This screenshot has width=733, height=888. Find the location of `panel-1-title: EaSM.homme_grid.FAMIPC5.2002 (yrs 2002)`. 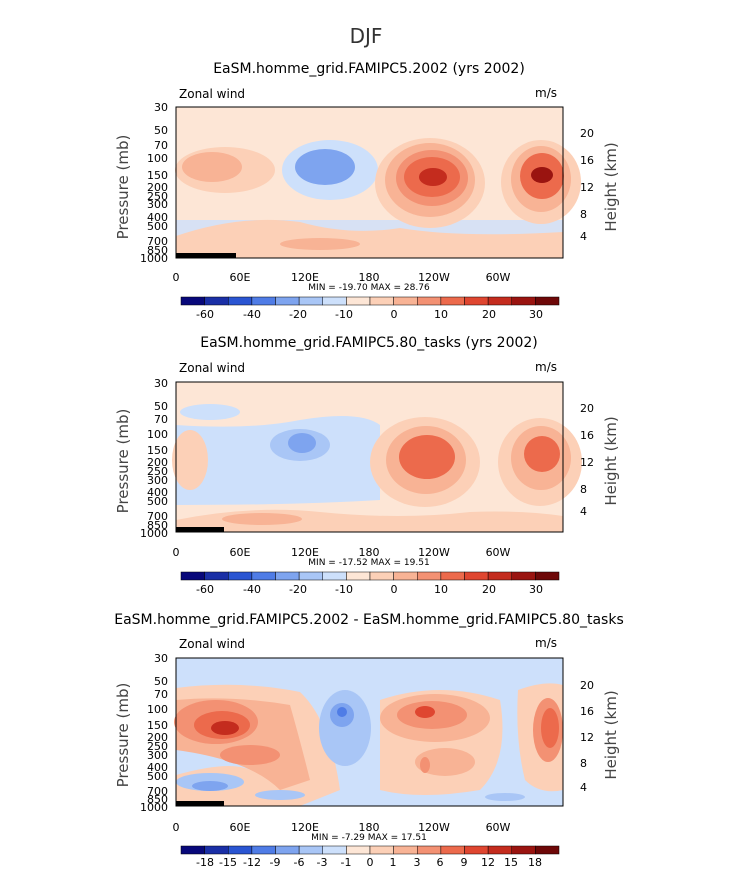

panel-1-title: EaSM.homme_grid.FAMIPC5.2002 (yrs 2002) is located at coordinates (369, 69).